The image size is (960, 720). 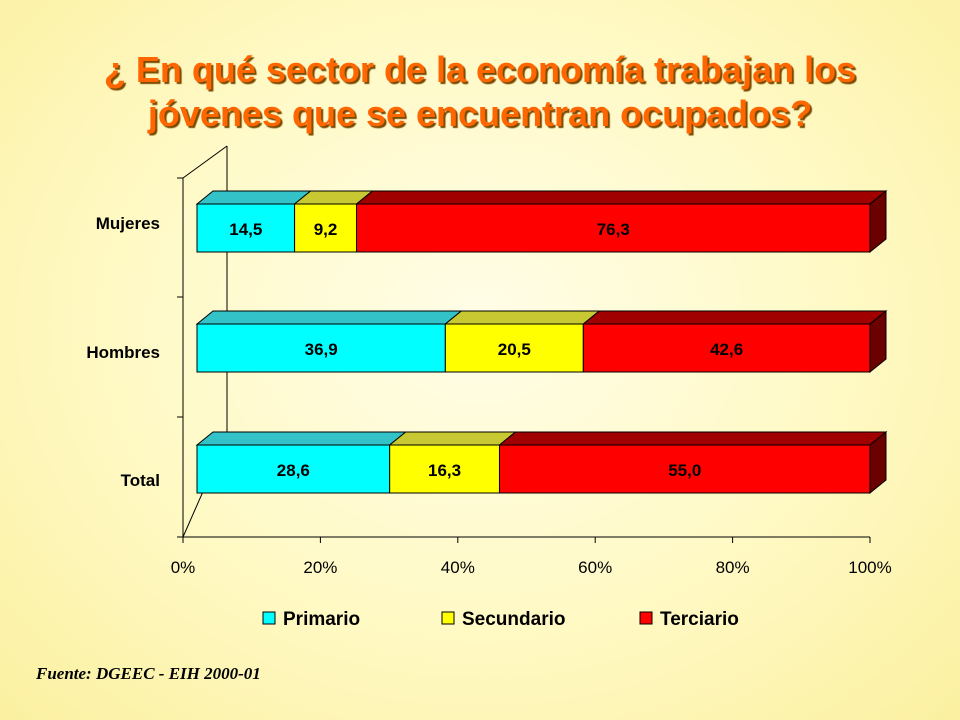 What do you see at coordinates (646, 618) in the screenshot?
I see `legend-swatch-terciario` at bounding box center [646, 618].